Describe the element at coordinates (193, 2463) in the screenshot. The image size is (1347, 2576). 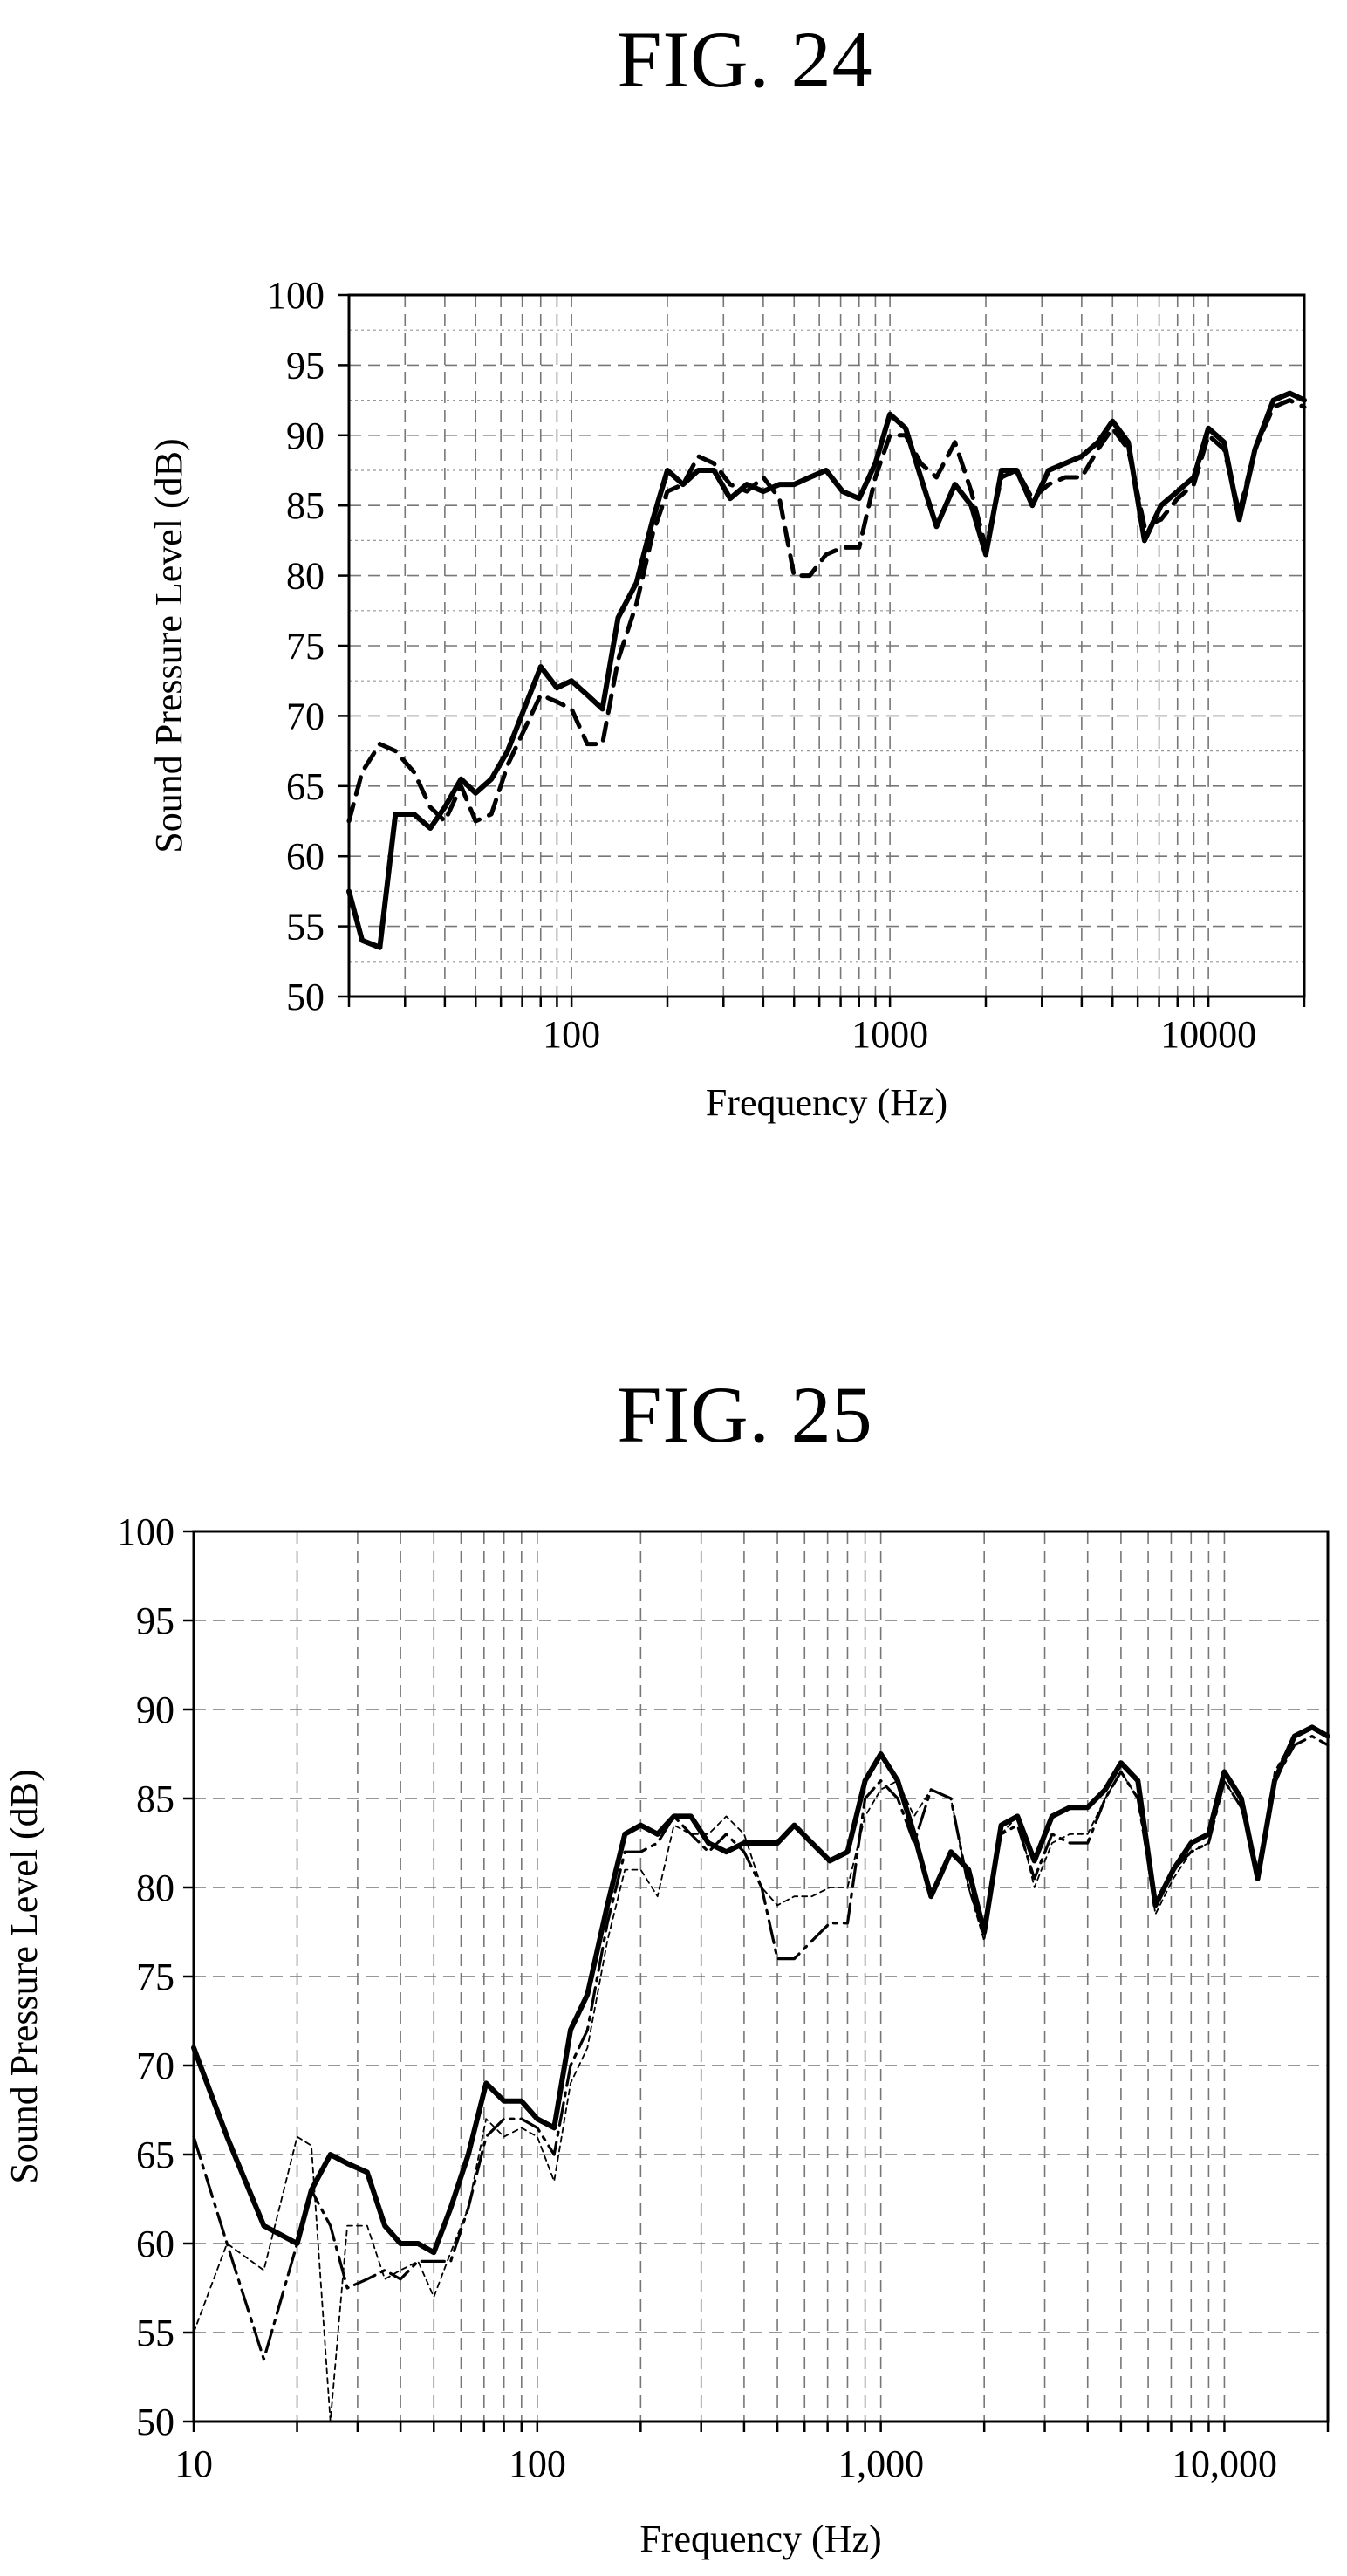
I see `x-tick-label: 10` at that location.